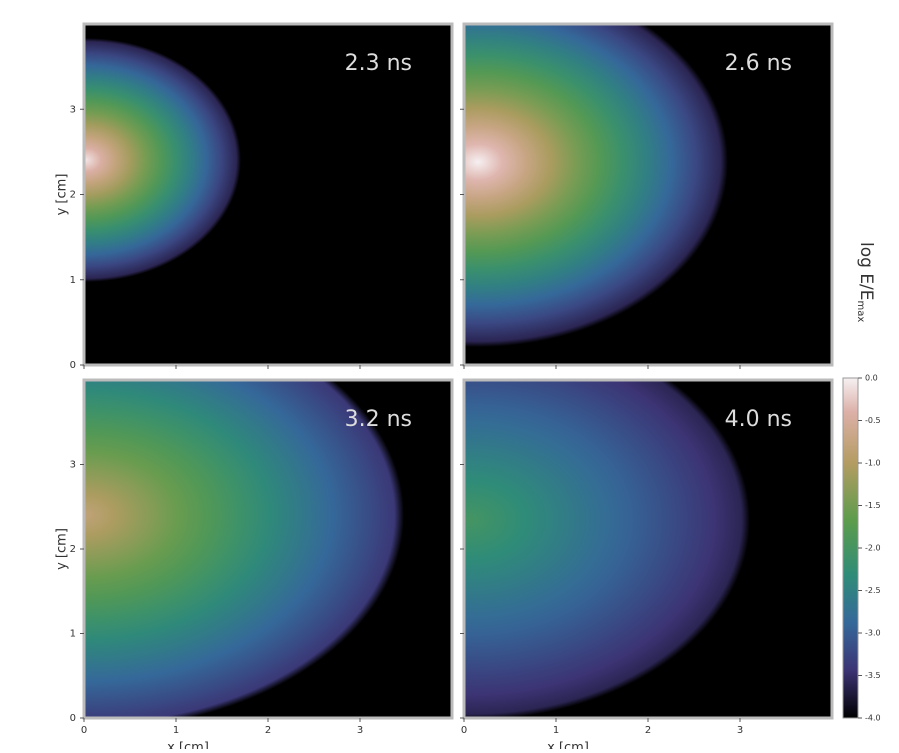 This screenshot has height=753, width=899. Describe the element at coordinates (850, 548) in the screenshot. I see `colorbar` at that location.